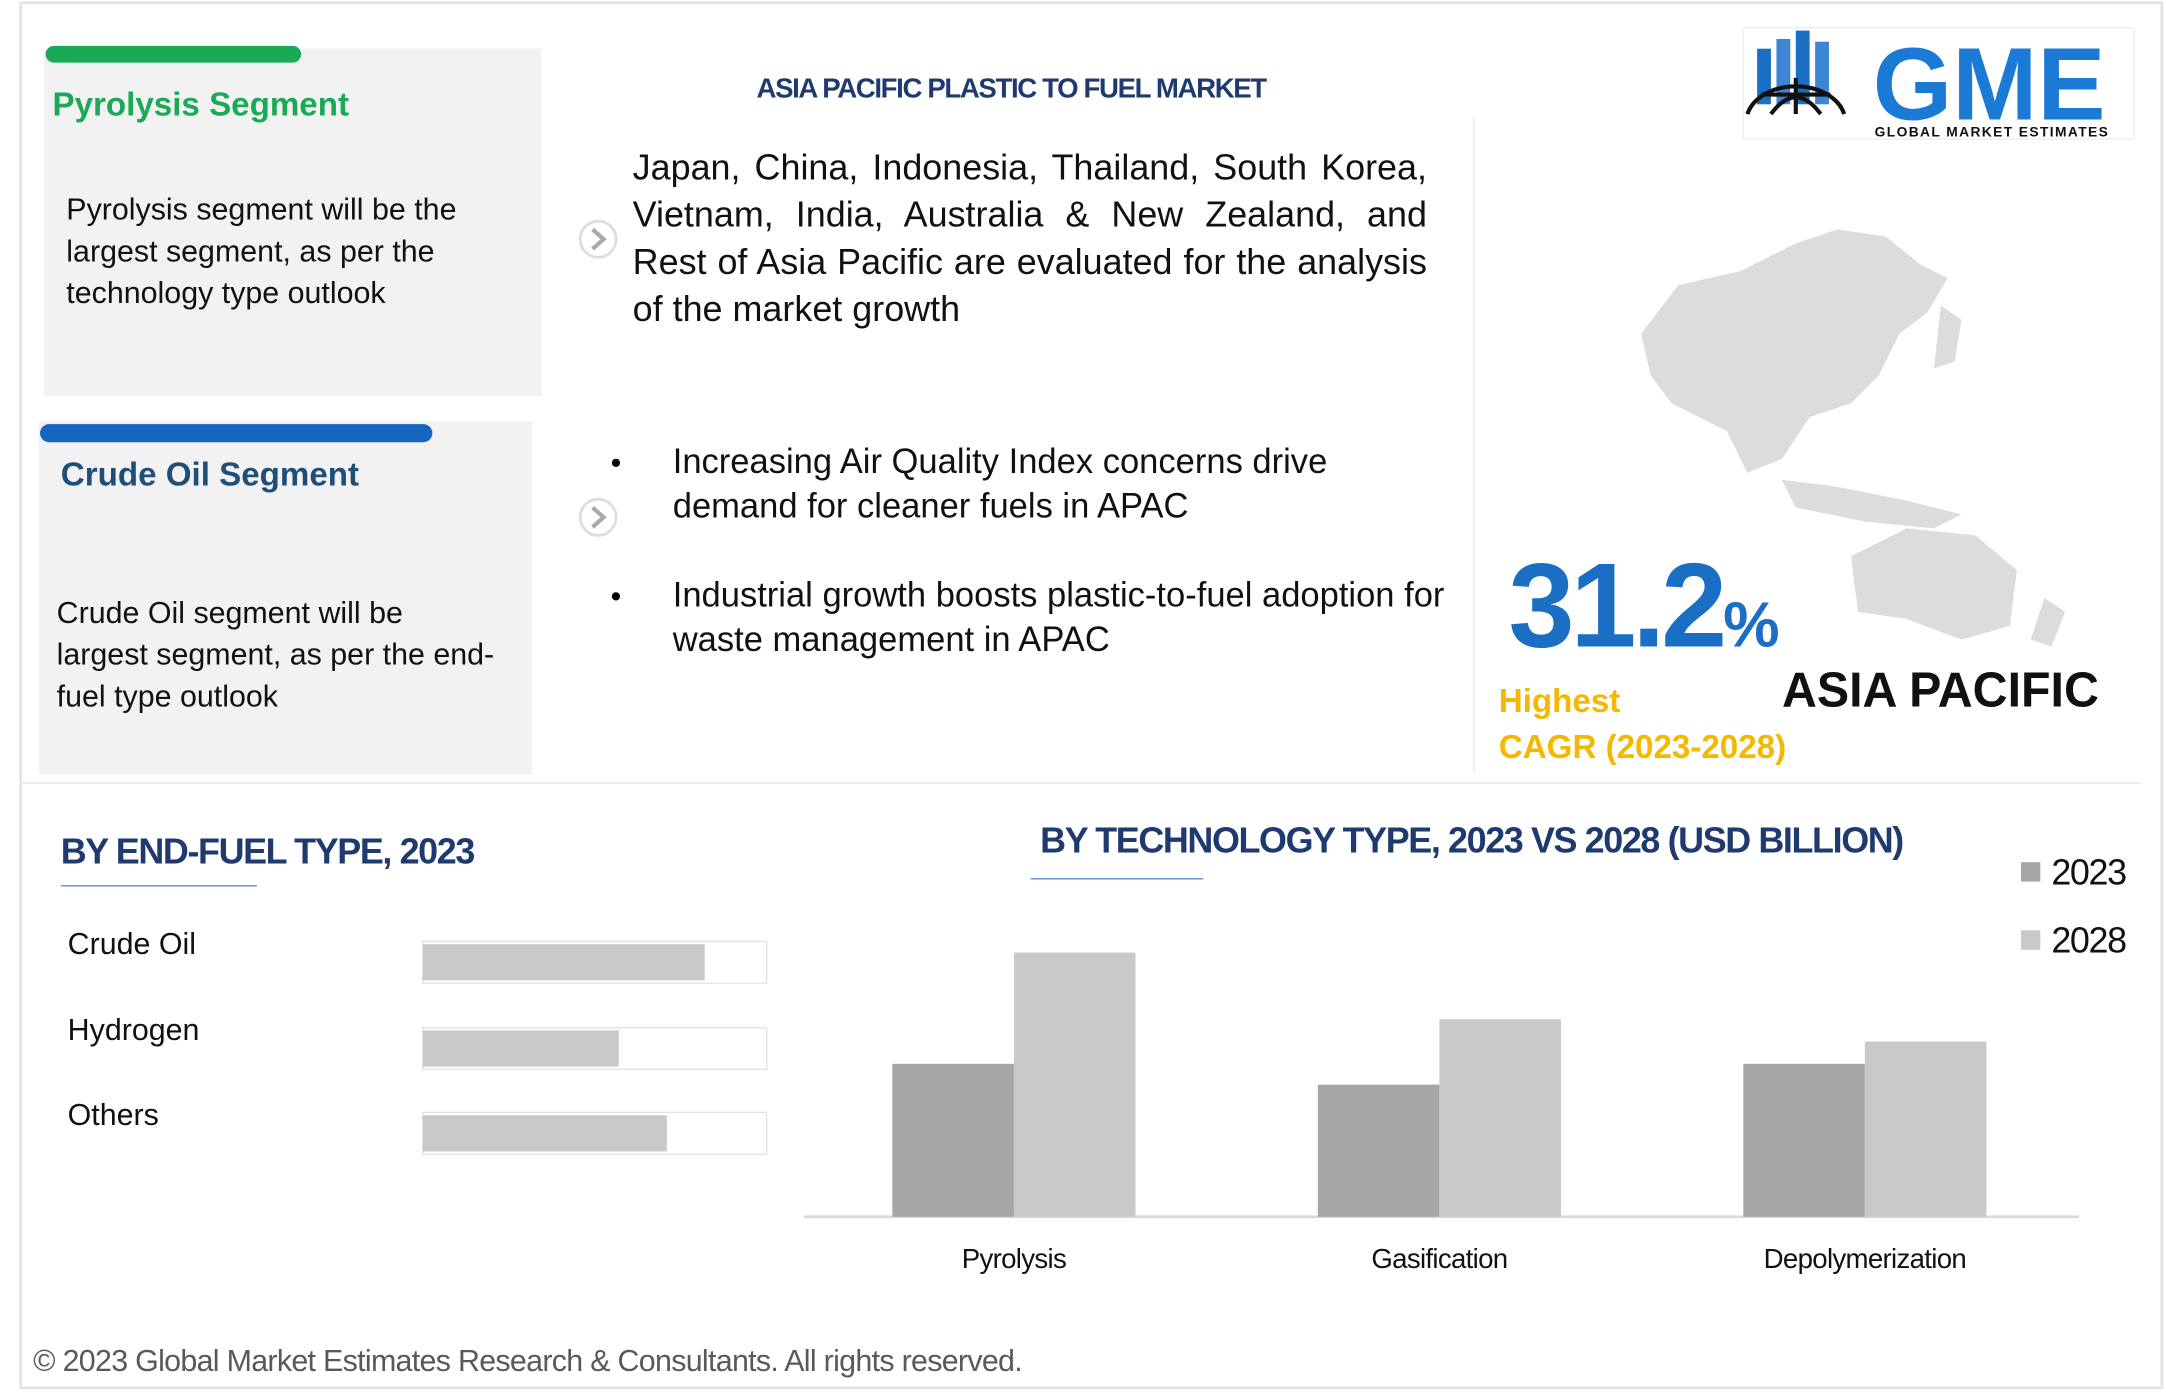  Describe the element at coordinates (1014, 1258) in the screenshot. I see `x-tick-label: Pyrolysis` at that location.